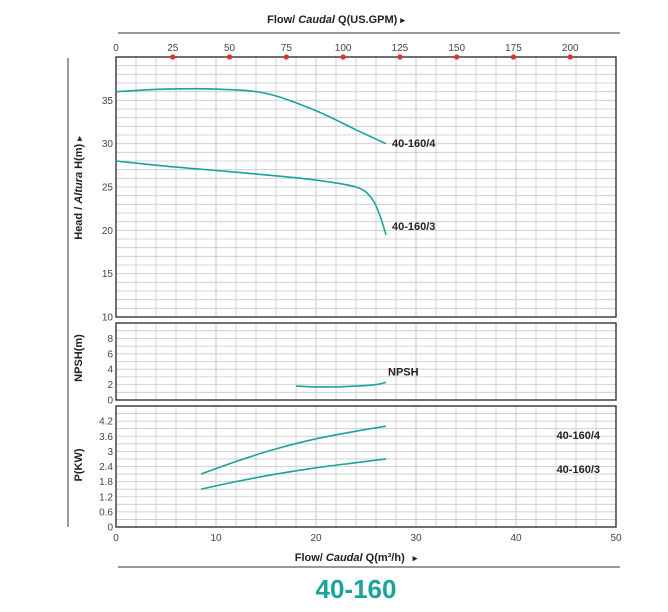  What do you see at coordinates (110, 401) in the screenshot?
I see `npsh-y-tick-label: 0` at bounding box center [110, 401].